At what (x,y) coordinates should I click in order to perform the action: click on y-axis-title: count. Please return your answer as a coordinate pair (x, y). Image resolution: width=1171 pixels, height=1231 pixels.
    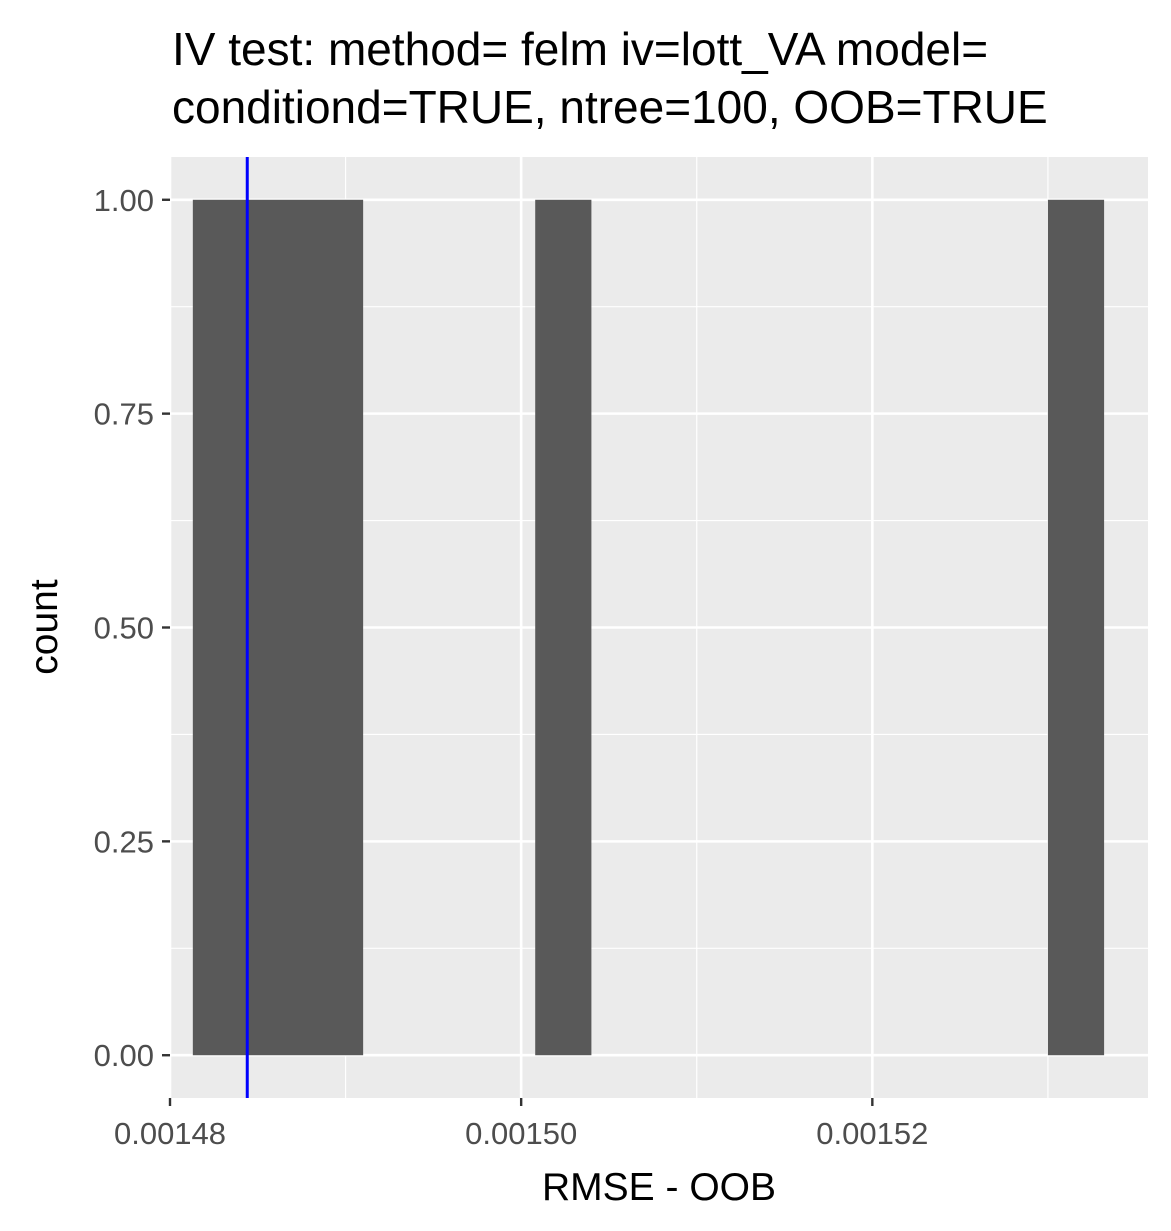
    Looking at the image, I should click on (44, 627).